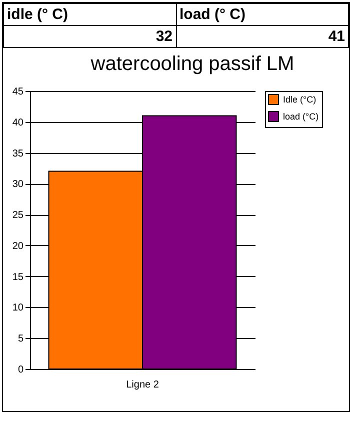  I want to click on text: 41, so click(262, 37).